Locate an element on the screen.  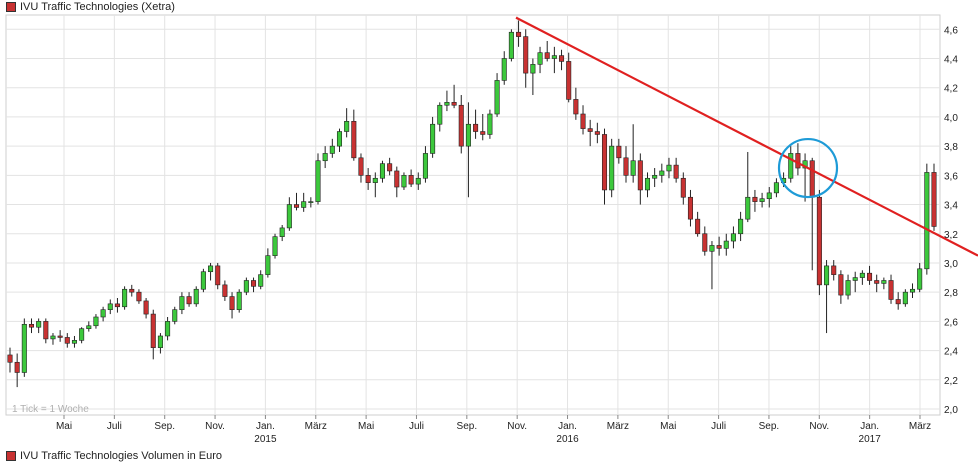
x-tick-label: März is located at coordinates (618, 426).